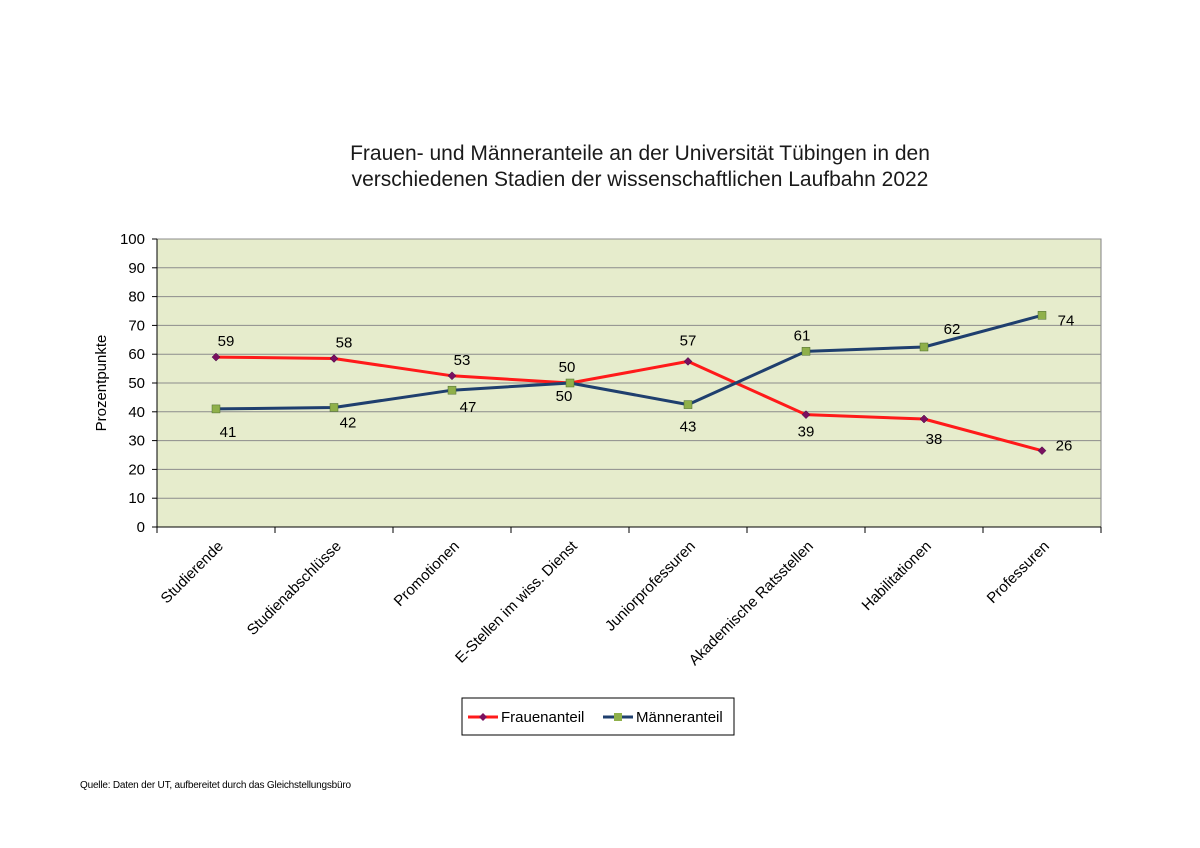 This screenshot has width=1200, height=848. Describe the element at coordinates (897, 576) in the screenshot. I see `x-tick-label-6: Habilitationen` at that location.